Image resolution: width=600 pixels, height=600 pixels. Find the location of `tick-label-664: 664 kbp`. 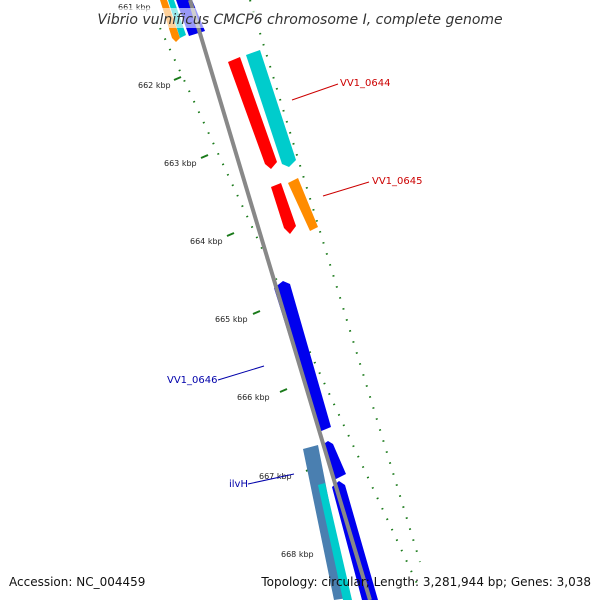

tick-label-664: 664 kbp is located at coordinates (206, 241).